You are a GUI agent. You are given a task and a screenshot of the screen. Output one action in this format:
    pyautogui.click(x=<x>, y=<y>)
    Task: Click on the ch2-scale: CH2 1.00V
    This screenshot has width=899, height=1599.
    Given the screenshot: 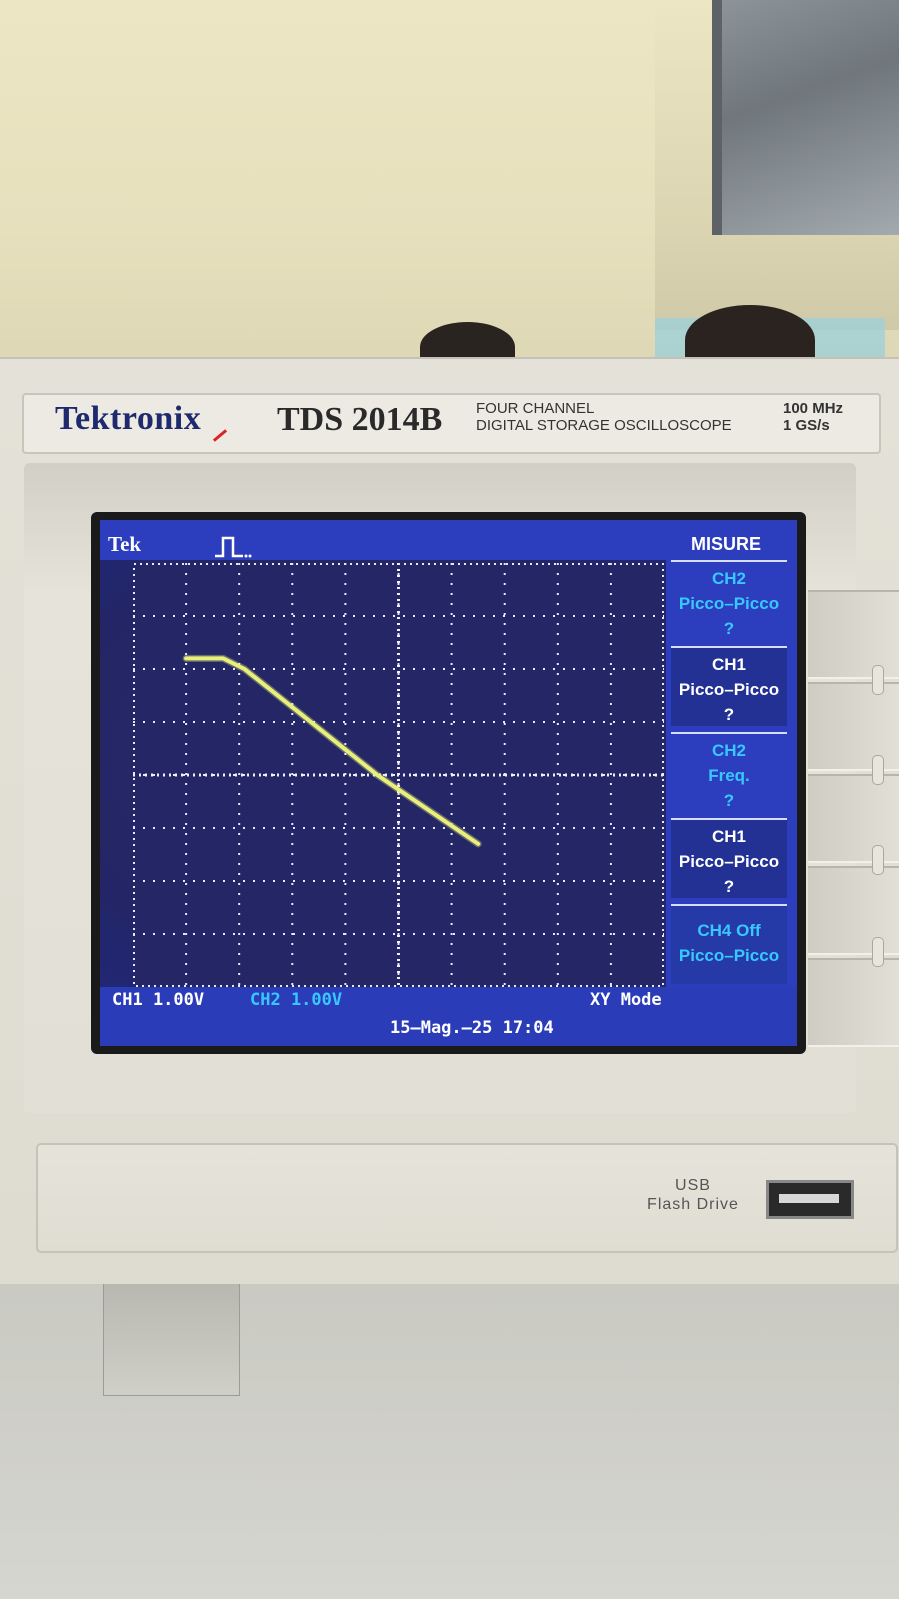 What is the action you would take?
    pyautogui.click(x=296, y=1000)
    